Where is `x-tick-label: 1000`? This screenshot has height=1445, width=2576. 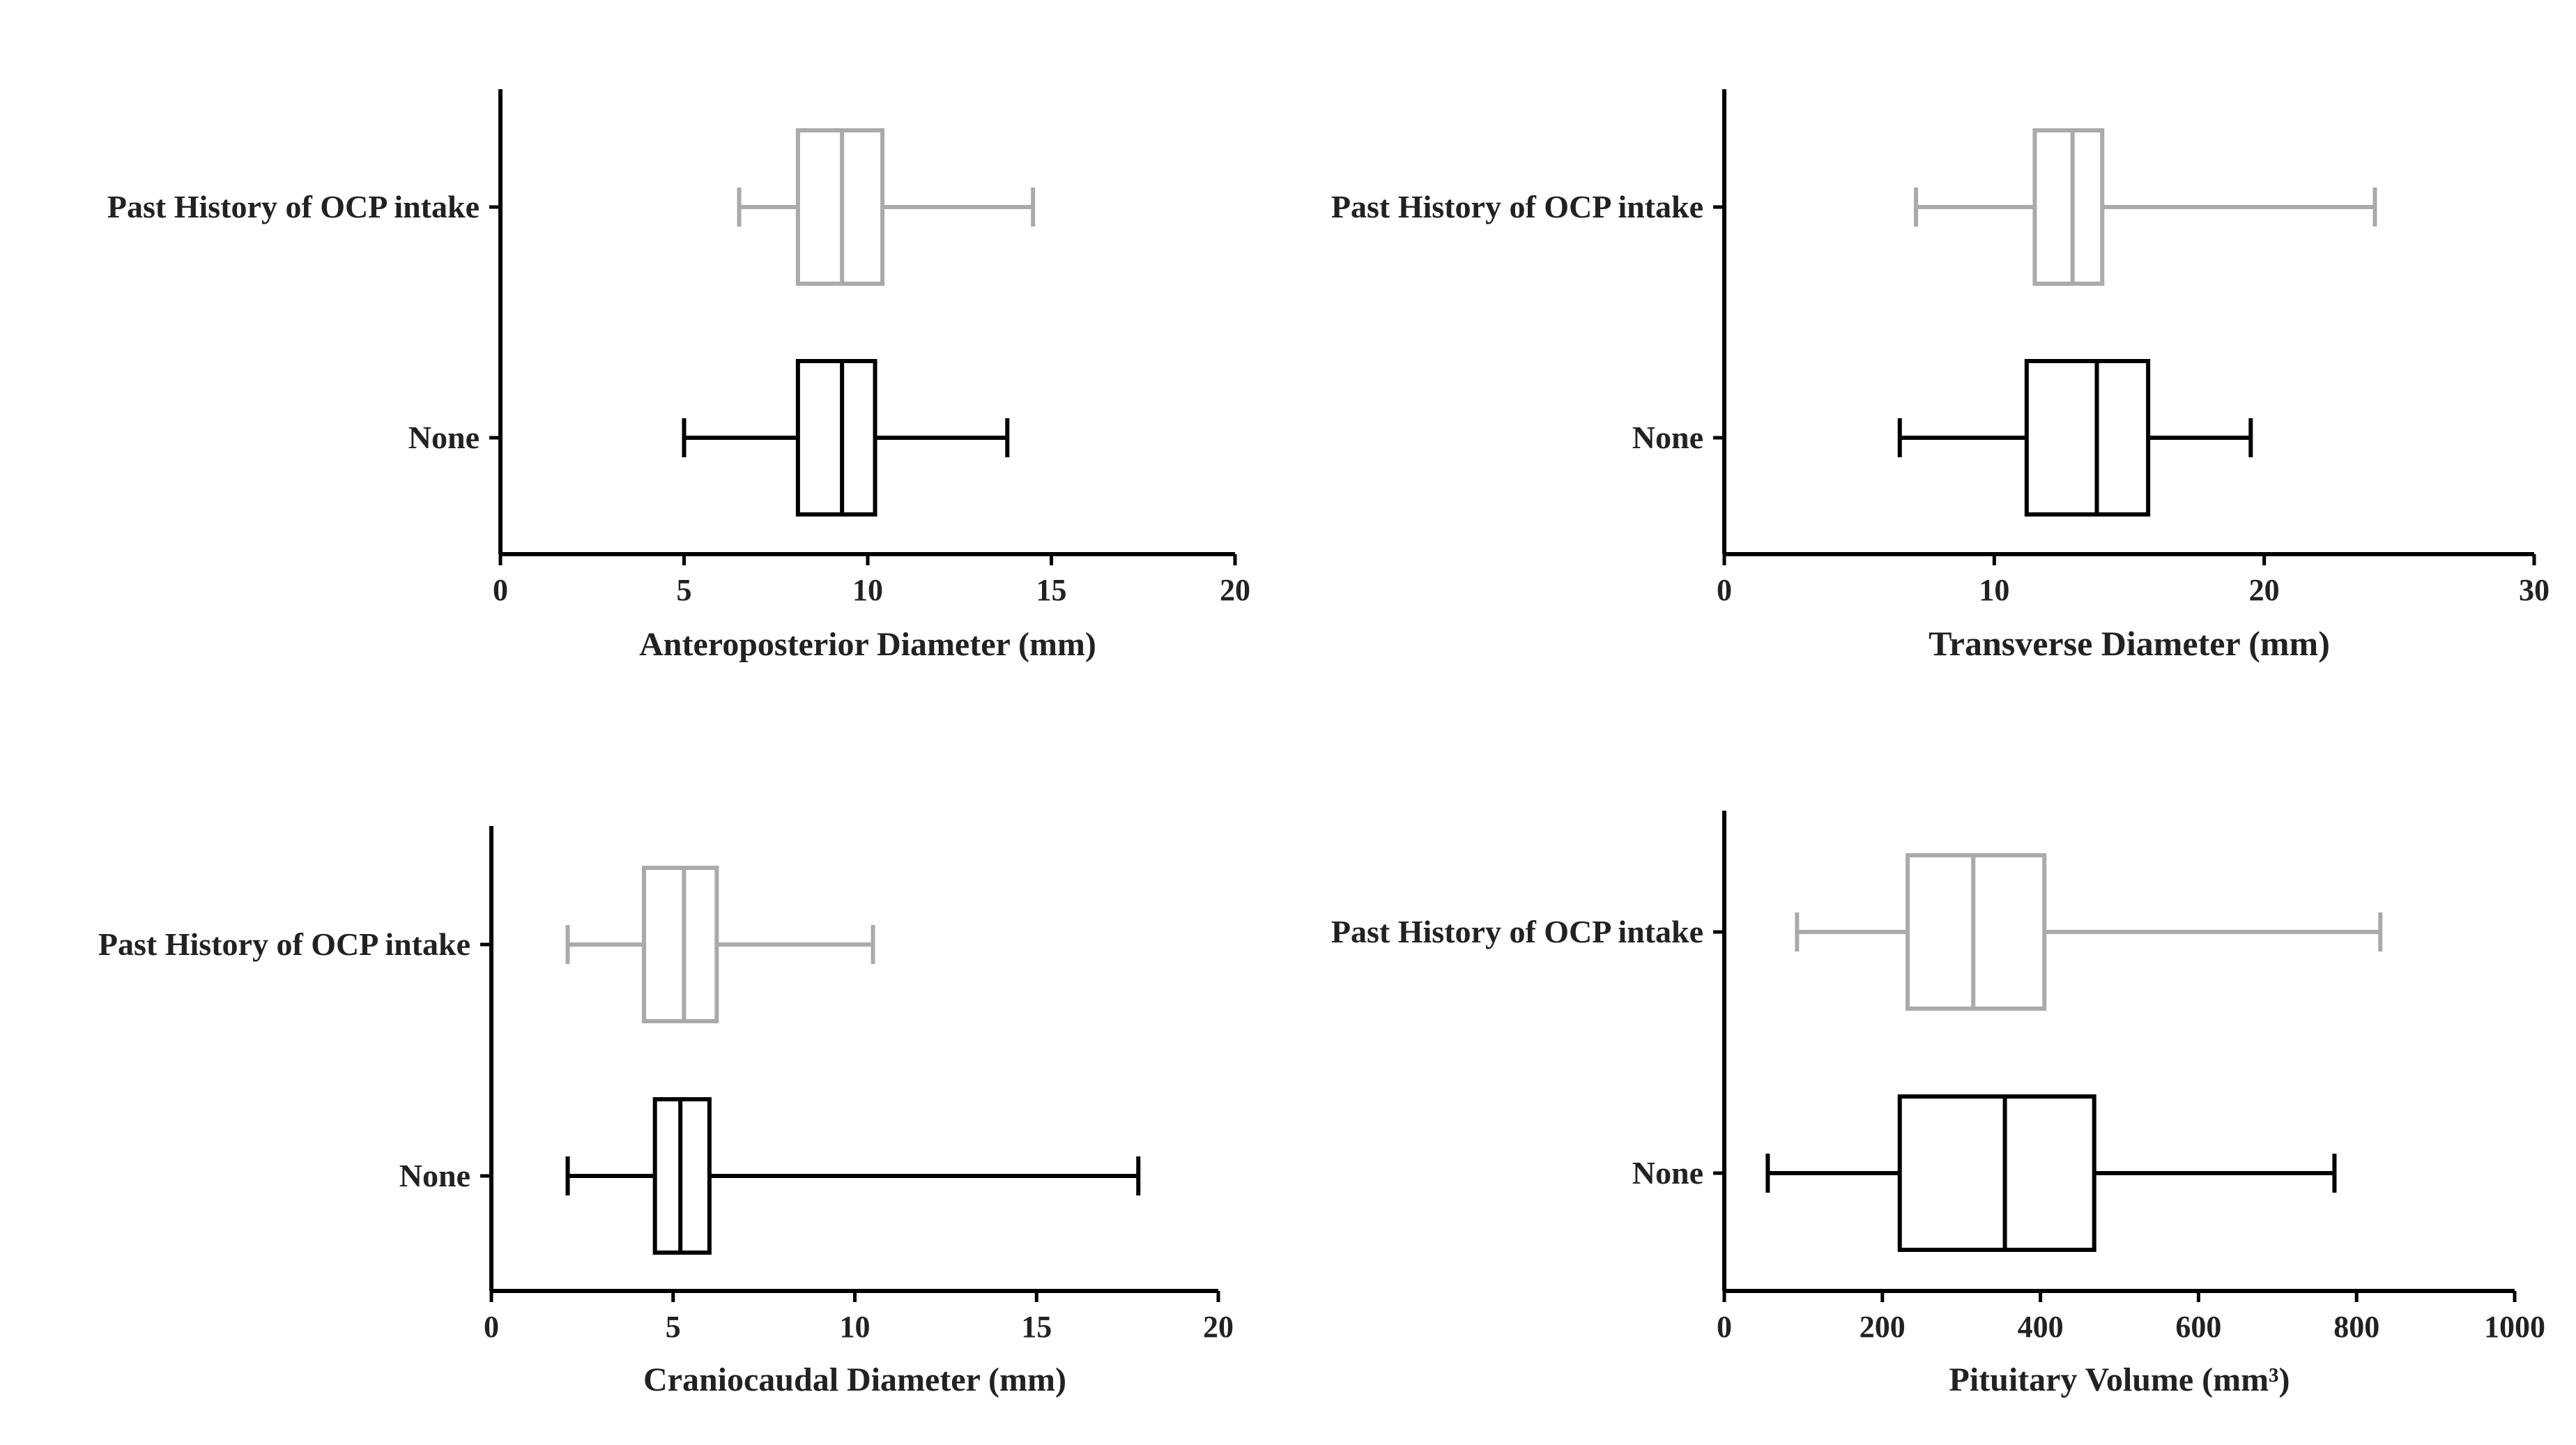 x-tick-label: 1000 is located at coordinates (2514, 1327).